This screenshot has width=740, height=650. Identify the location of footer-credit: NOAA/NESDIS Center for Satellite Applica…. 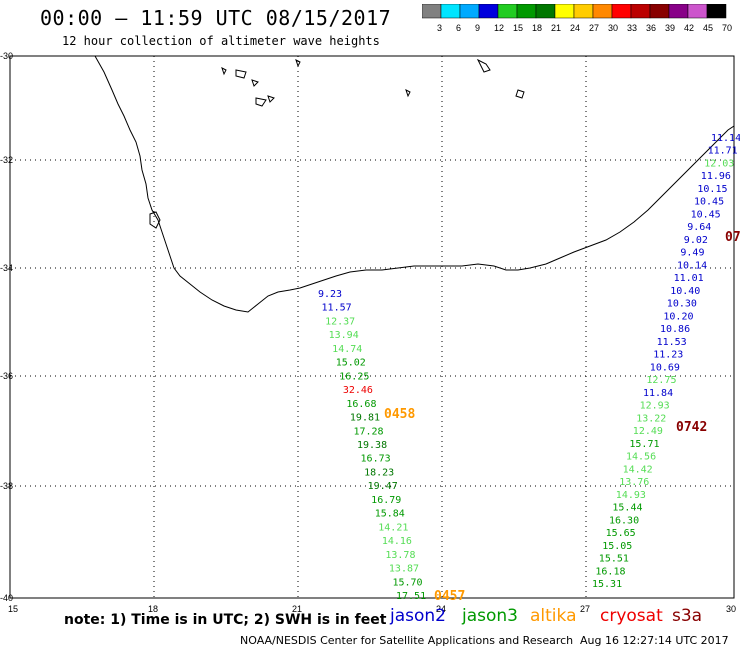
(407, 640).